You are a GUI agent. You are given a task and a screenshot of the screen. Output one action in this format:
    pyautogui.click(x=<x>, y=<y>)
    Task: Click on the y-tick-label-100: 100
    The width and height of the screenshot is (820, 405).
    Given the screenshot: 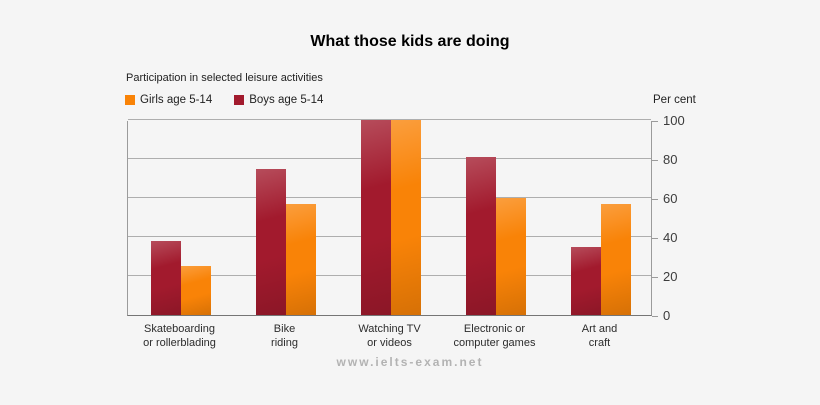 What is the action you would take?
    pyautogui.click(x=674, y=120)
    